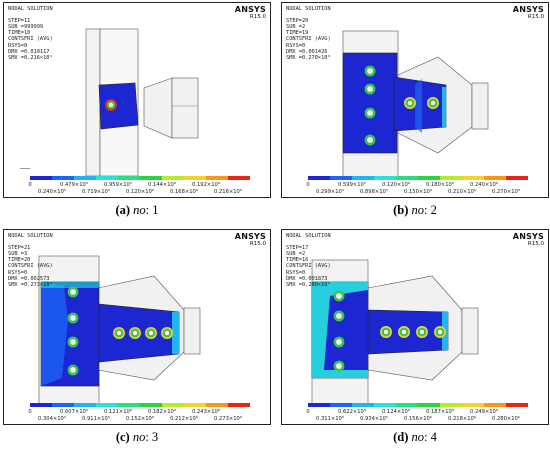 The image size is (550, 457). What do you see at coordinates (137, 437) in the screenshot?
I see `caption-c: (c) no: 3` at bounding box center [137, 437].